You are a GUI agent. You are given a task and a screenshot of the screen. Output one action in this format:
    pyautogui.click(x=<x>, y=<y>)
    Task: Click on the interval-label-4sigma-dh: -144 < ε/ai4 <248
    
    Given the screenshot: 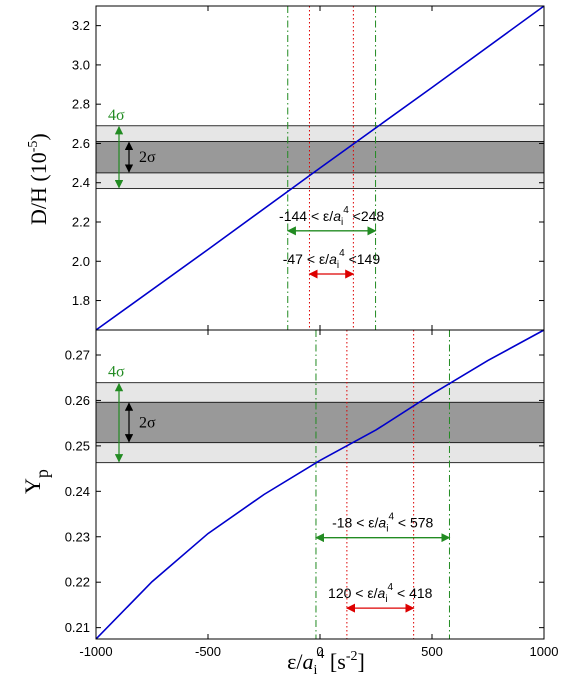 What is the action you would take?
    pyautogui.click(x=331, y=216)
    